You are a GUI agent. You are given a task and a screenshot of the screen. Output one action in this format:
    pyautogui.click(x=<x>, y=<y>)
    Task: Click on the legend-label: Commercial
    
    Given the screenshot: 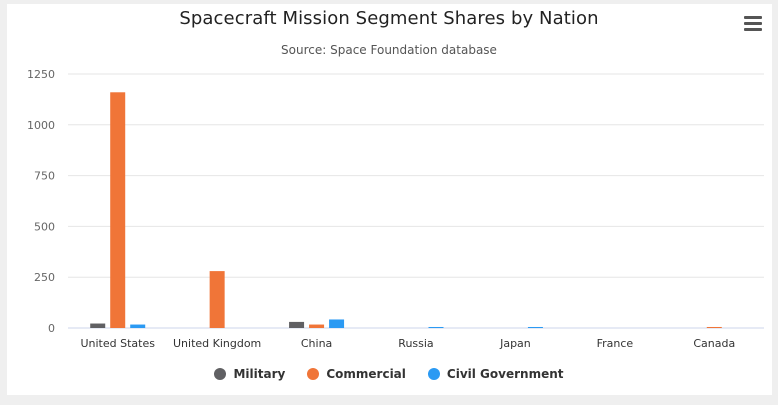 What is the action you would take?
    pyautogui.click(x=366, y=374)
    